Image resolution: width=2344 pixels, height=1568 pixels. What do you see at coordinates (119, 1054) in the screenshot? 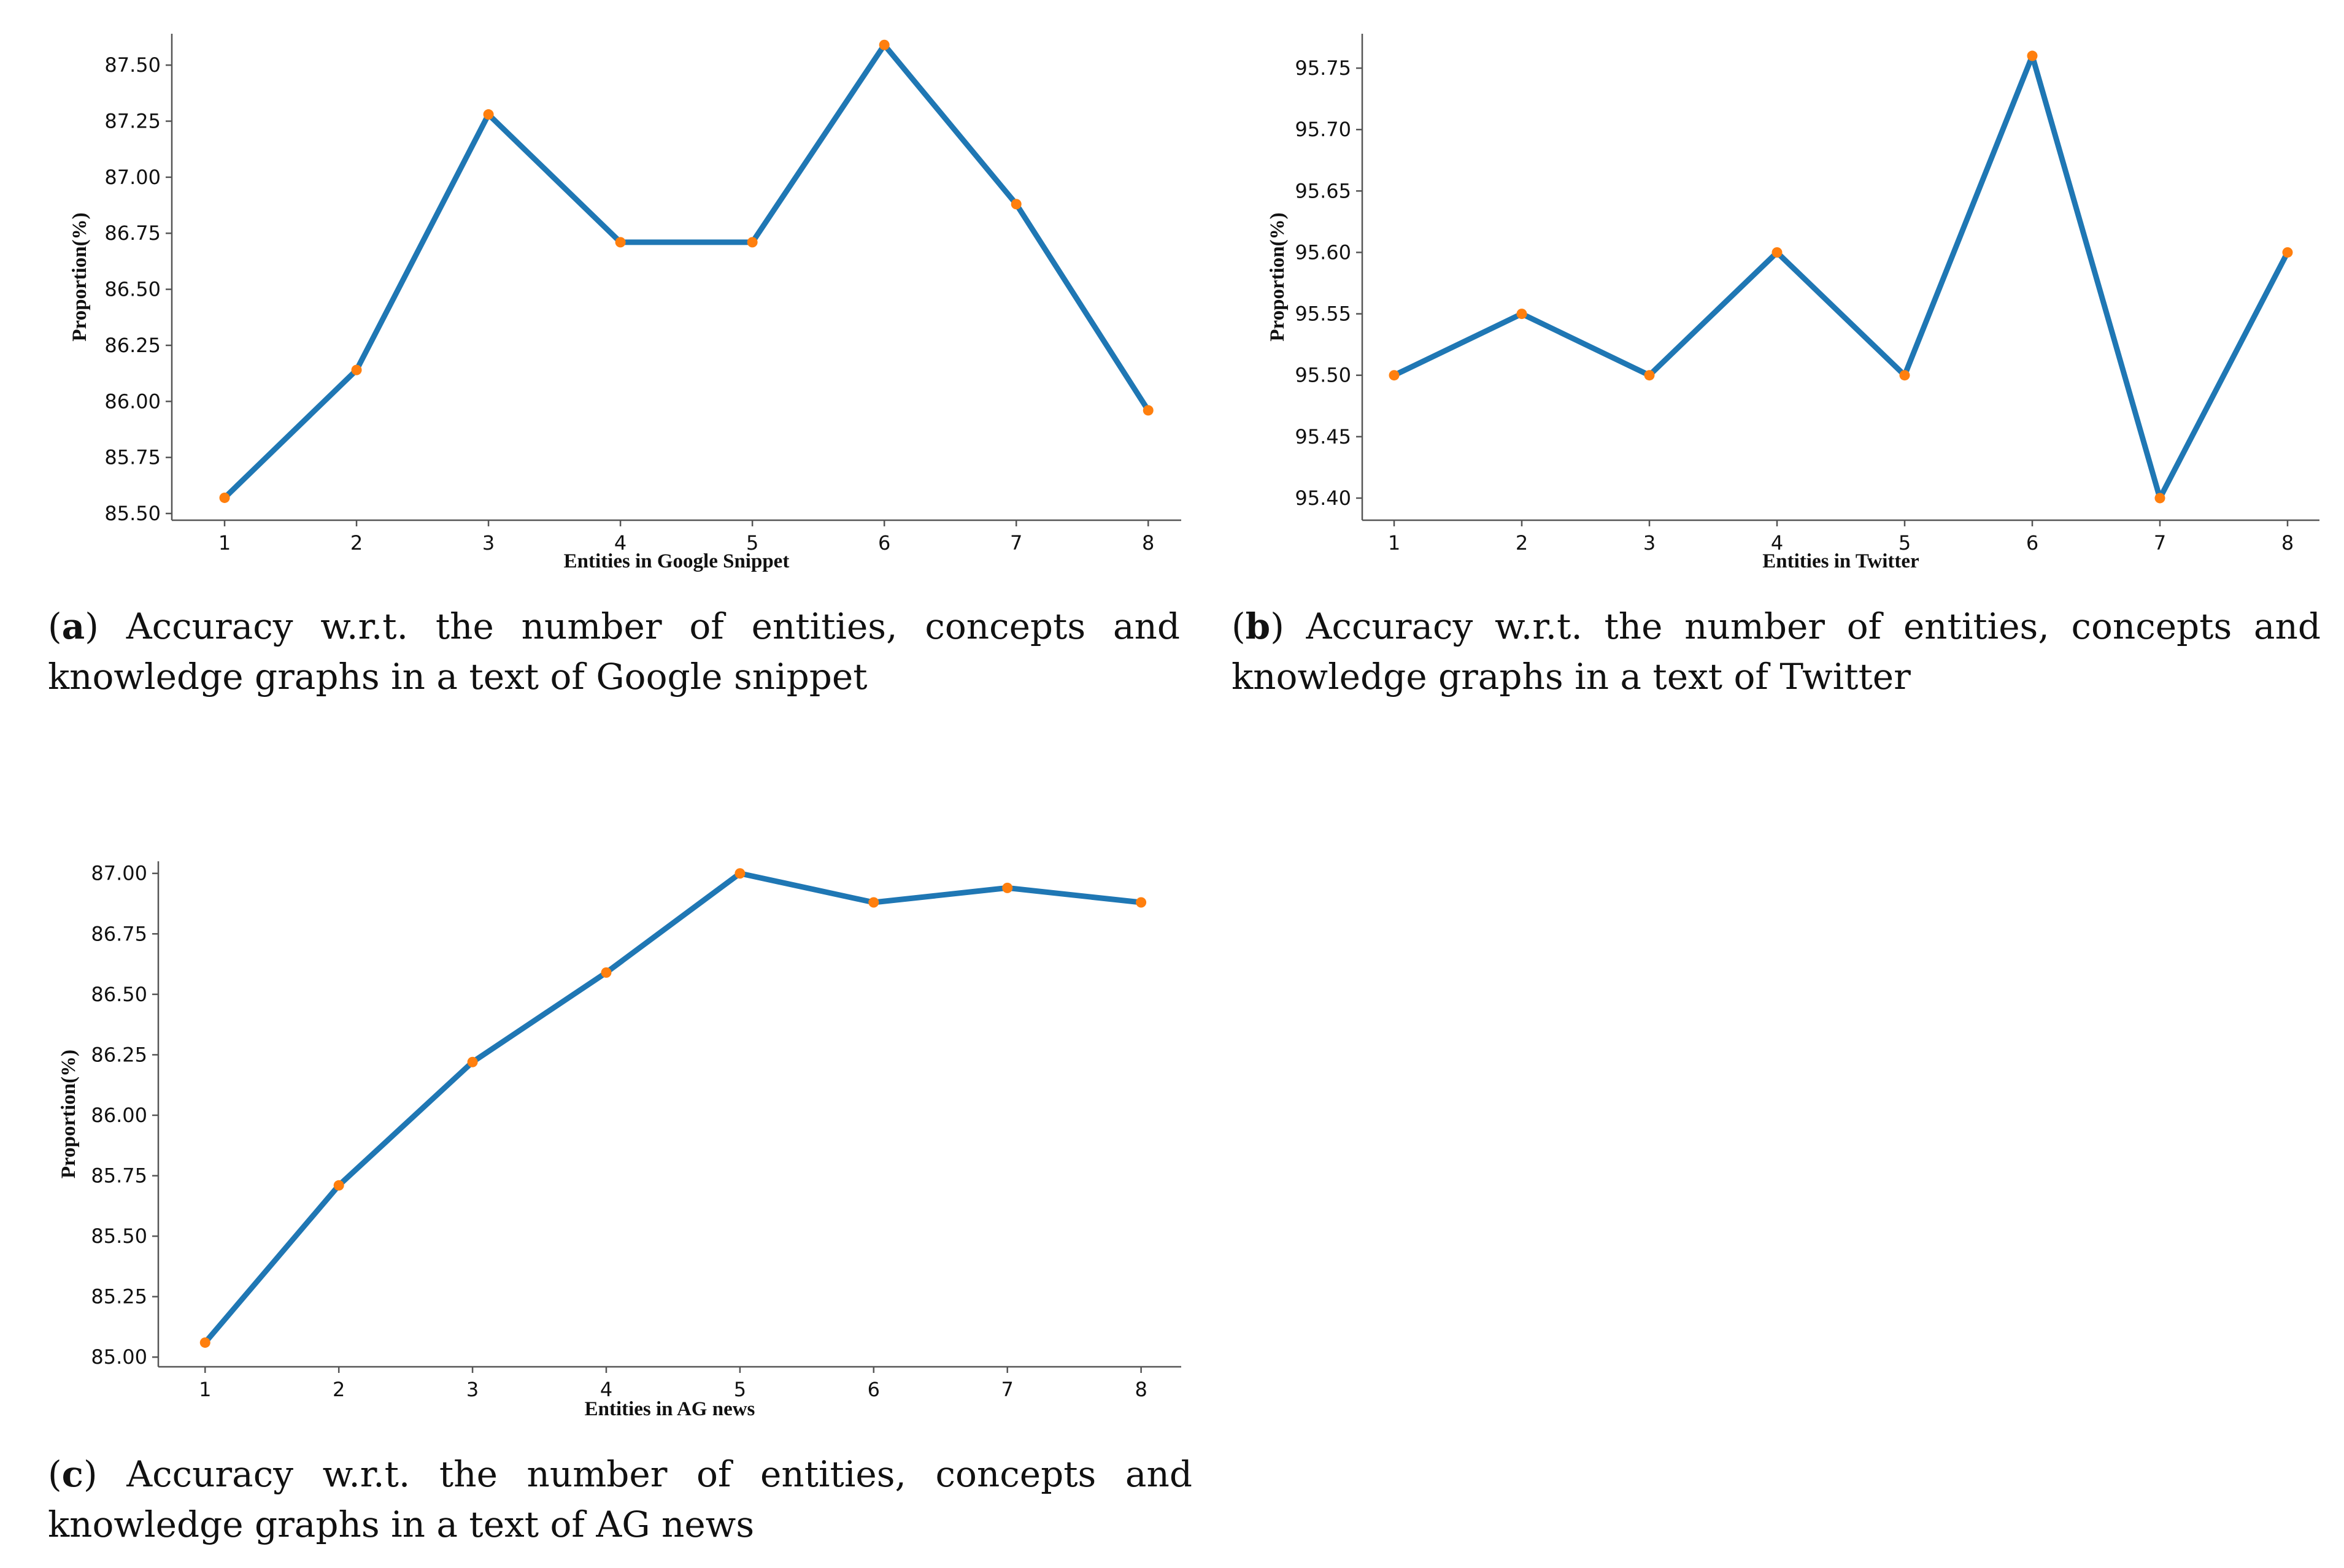
I see `y-tick-label: 86.25` at bounding box center [119, 1054].